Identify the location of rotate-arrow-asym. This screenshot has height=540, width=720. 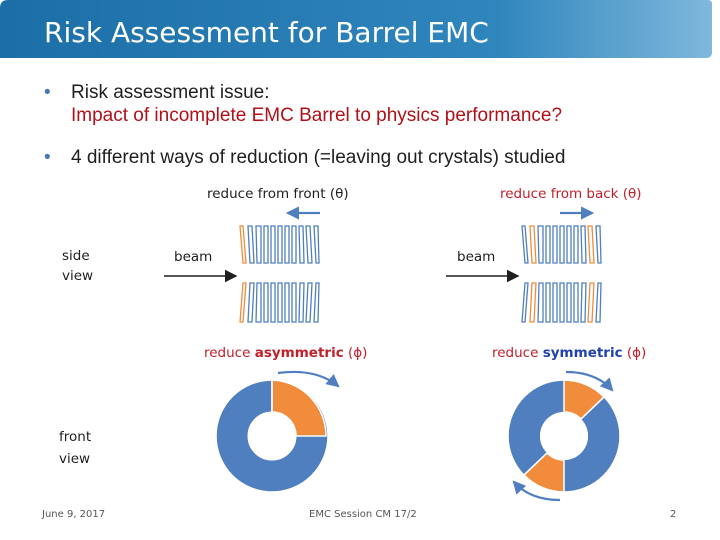
(308, 379).